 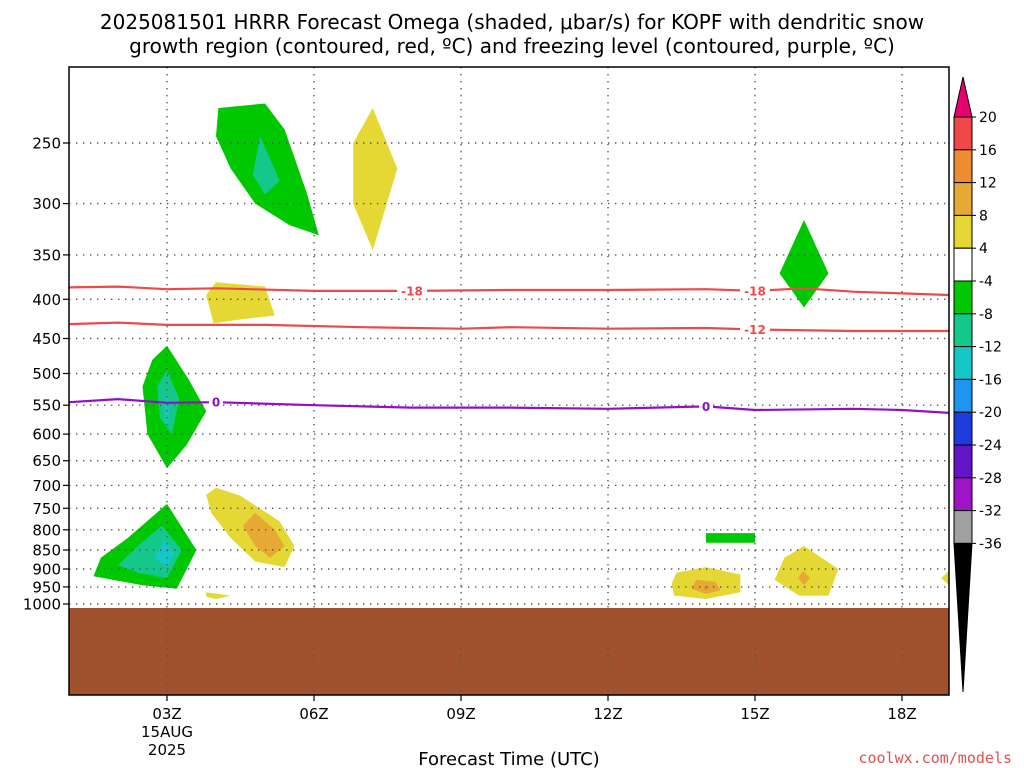 I want to click on temperature-contours: -18 -18 -12 0 0, so click(x=509, y=348).